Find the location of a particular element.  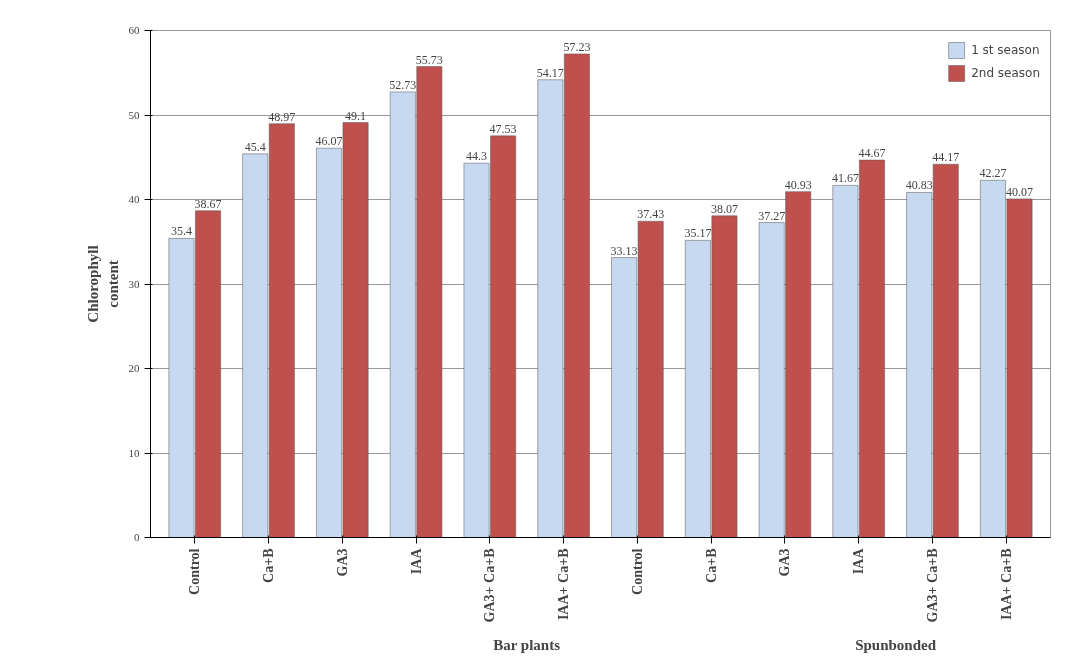

data-label: 44.3 is located at coordinates (477, 156).